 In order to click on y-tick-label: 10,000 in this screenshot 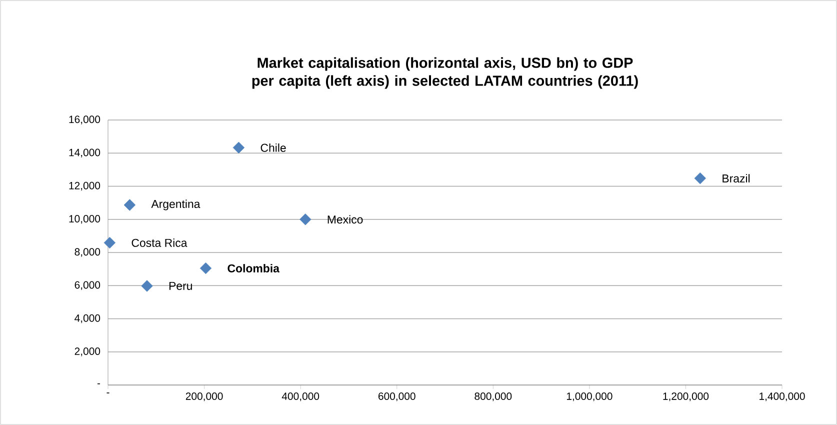, I will do `click(84, 219)`.